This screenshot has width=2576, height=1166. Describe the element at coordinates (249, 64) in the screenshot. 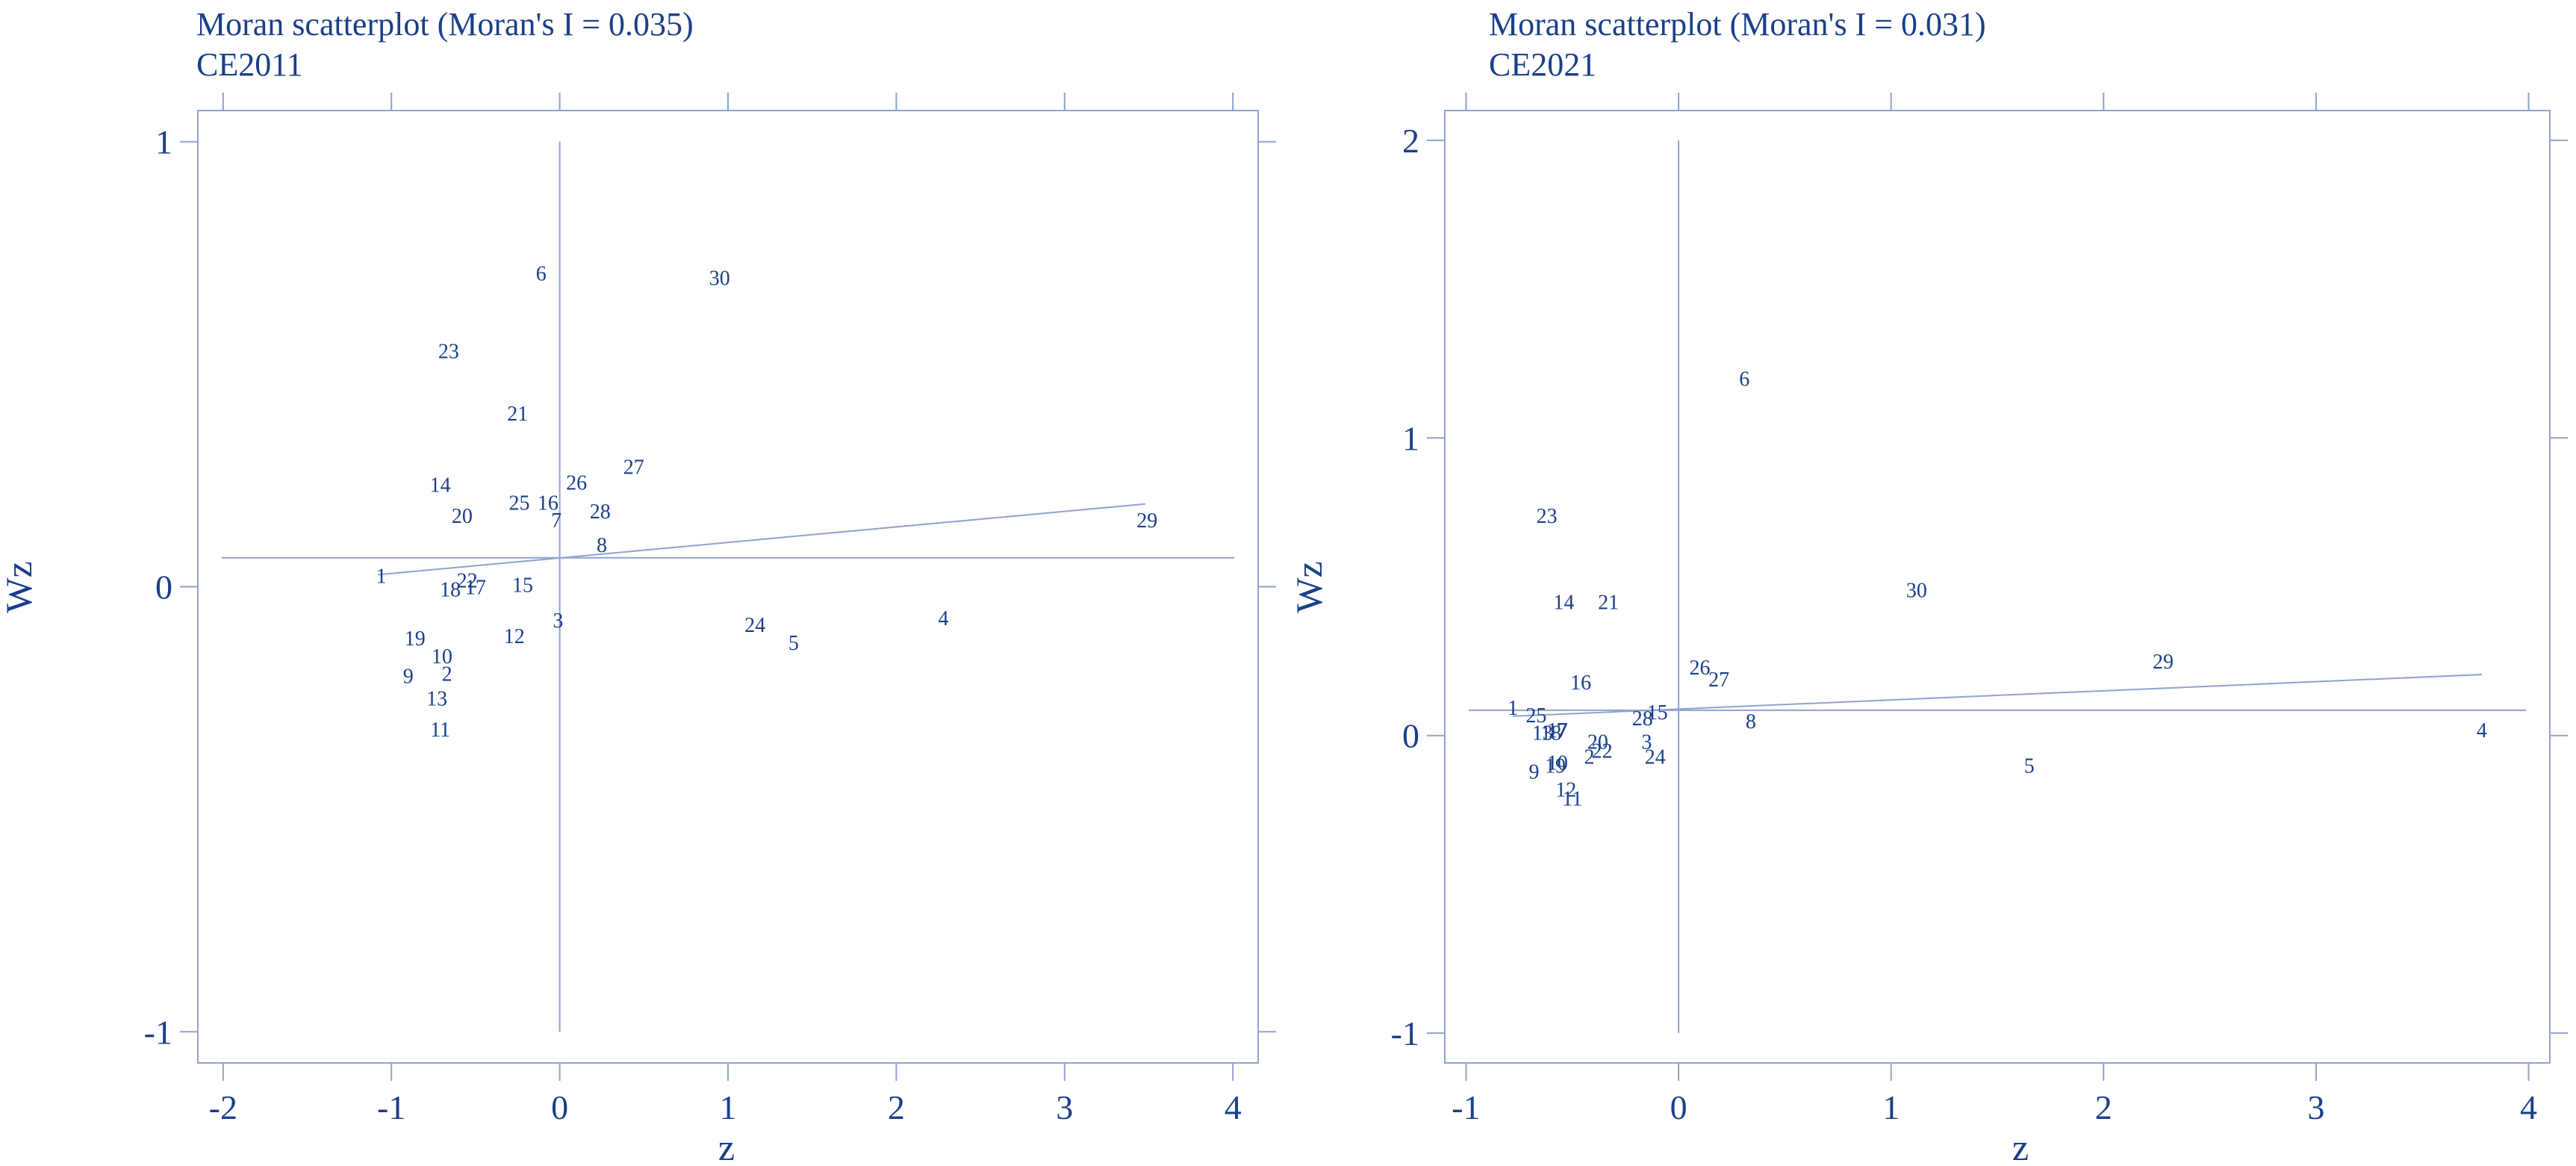

I see `chart-subtitle: CE2011` at that location.